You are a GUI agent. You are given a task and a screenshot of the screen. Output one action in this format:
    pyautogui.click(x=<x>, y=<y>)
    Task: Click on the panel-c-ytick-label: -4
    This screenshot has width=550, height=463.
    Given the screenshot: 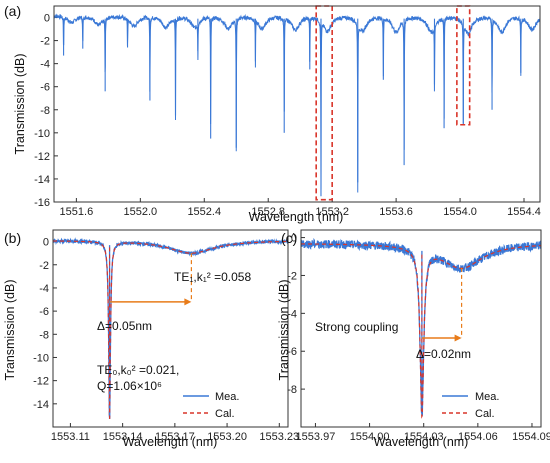 What is the action you would take?
    pyautogui.click(x=292, y=314)
    